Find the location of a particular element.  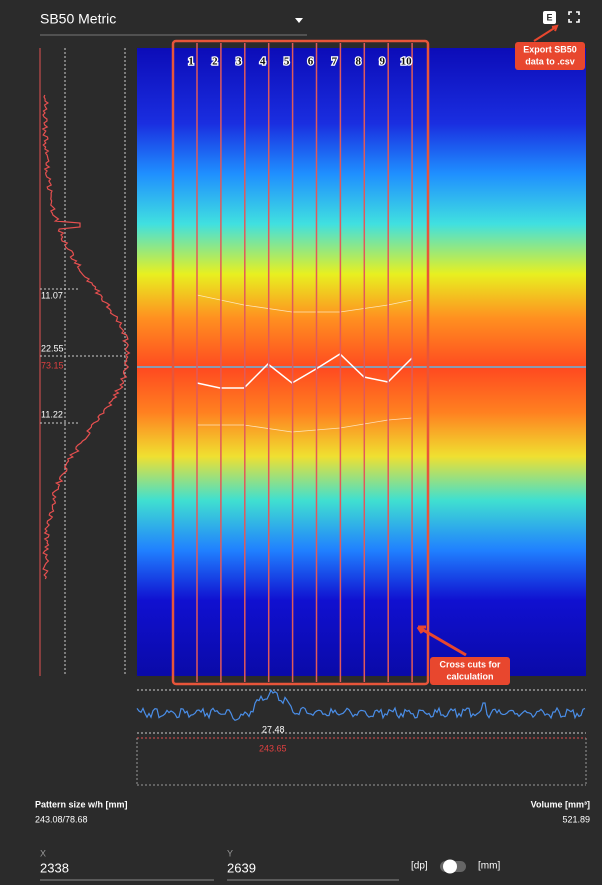

cut-number: 10 is located at coordinates (407, 62).